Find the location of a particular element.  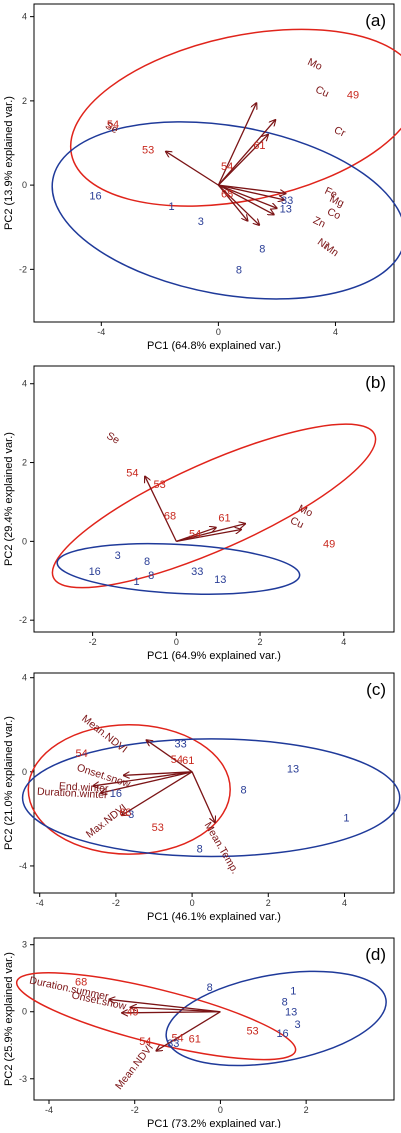

x-tick-label: 4 is located at coordinates (335, 332).